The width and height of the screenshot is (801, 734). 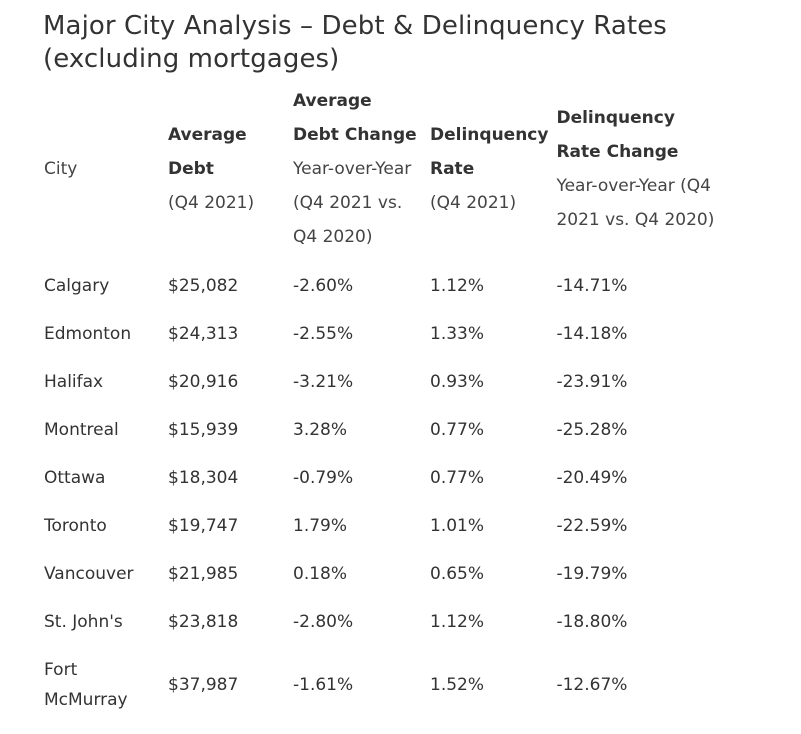 I want to click on cell-city: Ottawa, so click(x=75, y=478).